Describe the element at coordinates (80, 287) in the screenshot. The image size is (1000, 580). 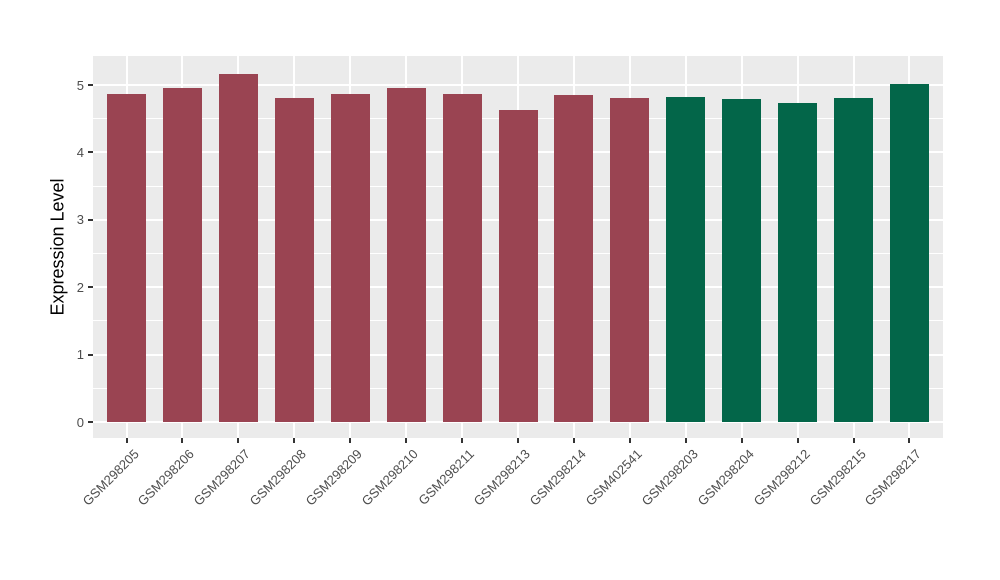
I see `y-axis-tick-label: 2` at that location.